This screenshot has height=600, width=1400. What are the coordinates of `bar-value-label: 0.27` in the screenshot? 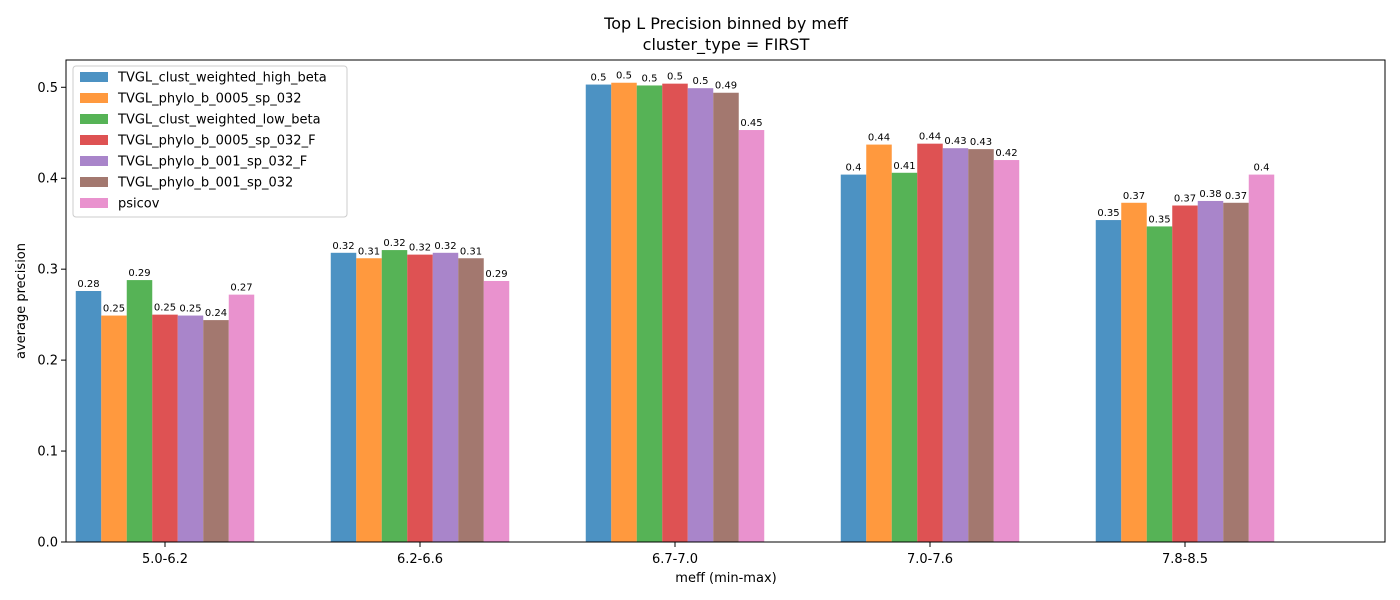 It's located at (241, 288).